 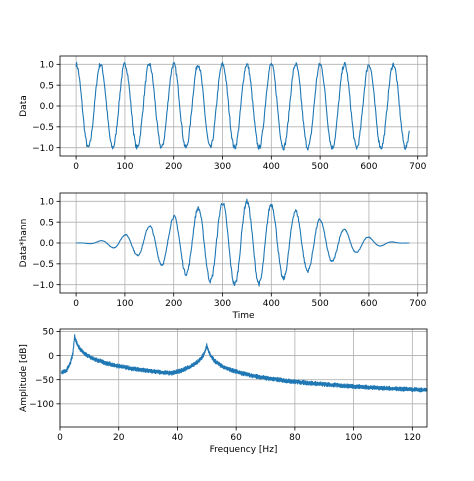 What do you see at coordinates (412, 438) in the screenshot?
I see `x-tick-label: 120` at bounding box center [412, 438].